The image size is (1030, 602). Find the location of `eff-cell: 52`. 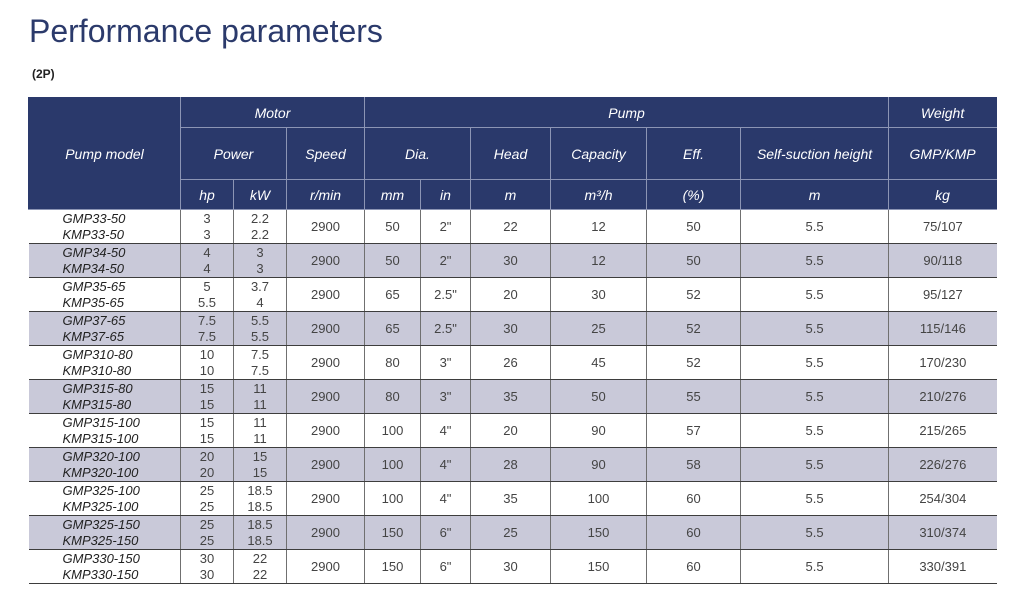

eff-cell: 52 is located at coordinates (693, 328).